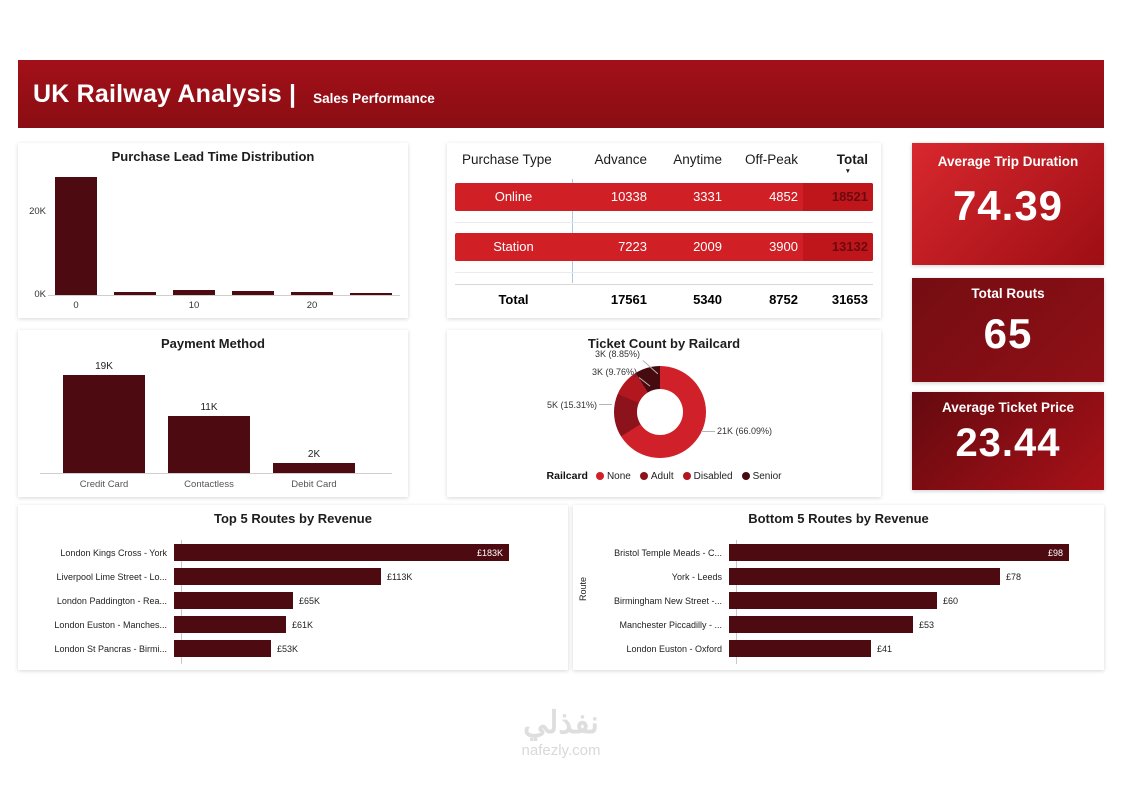  Describe the element at coordinates (209, 484) in the screenshot. I see `x-axis-category-label: Contactless` at that location.